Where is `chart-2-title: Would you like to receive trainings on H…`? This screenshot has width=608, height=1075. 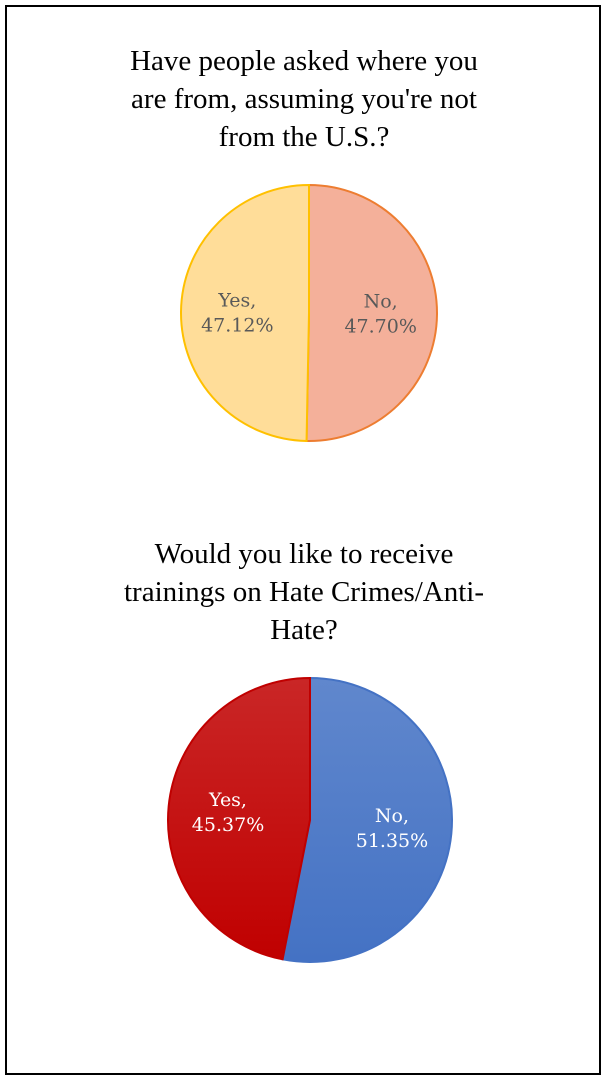
chart-2-title: Would you like to receive trainings on H… is located at coordinates (304, 592).